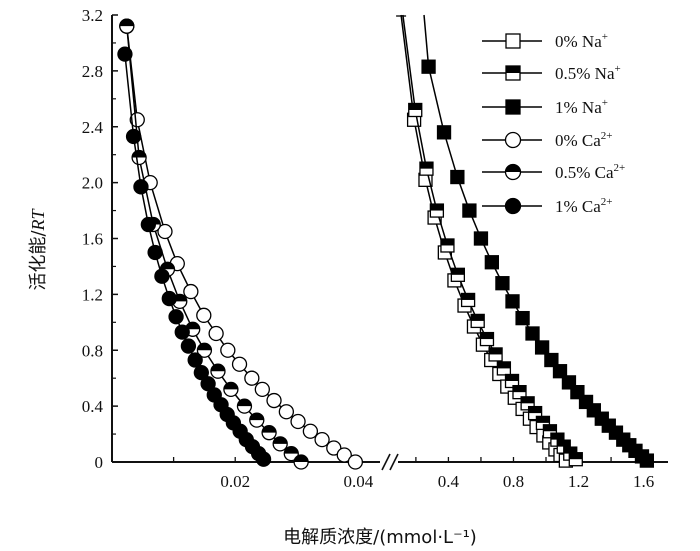 The height and width of the screenshot is (551, 700). Describe the element at coordinates (643, 481) in the screenshot. I see `x-tick-label: 1.6` at that location.